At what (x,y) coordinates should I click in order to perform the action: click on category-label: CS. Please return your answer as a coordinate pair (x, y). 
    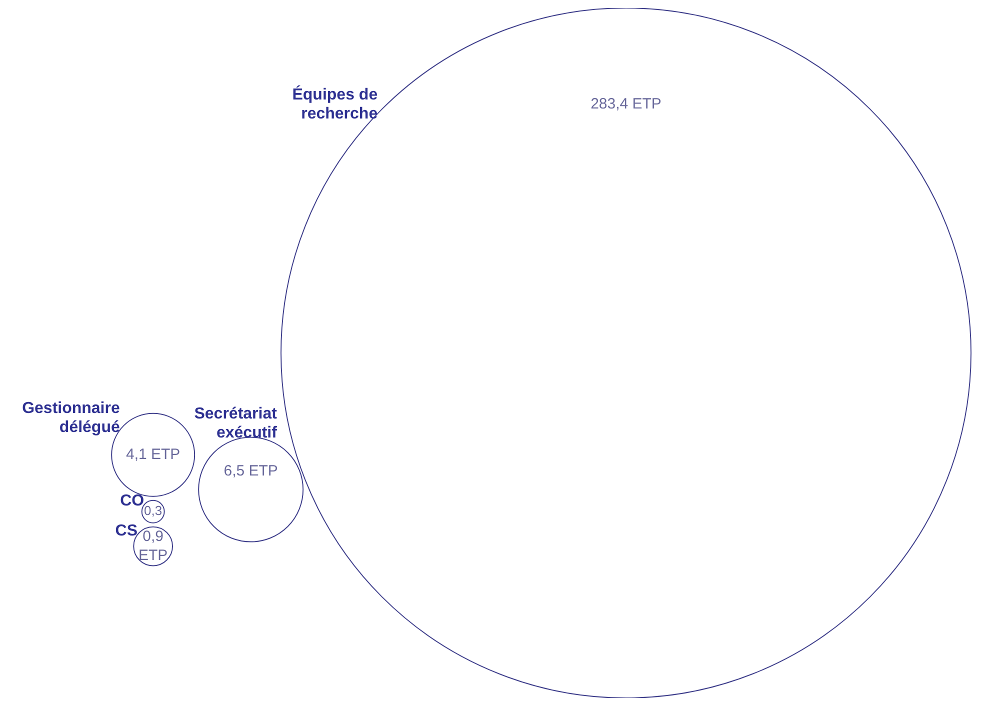
    Looking at the image, I should click on (126, 531).